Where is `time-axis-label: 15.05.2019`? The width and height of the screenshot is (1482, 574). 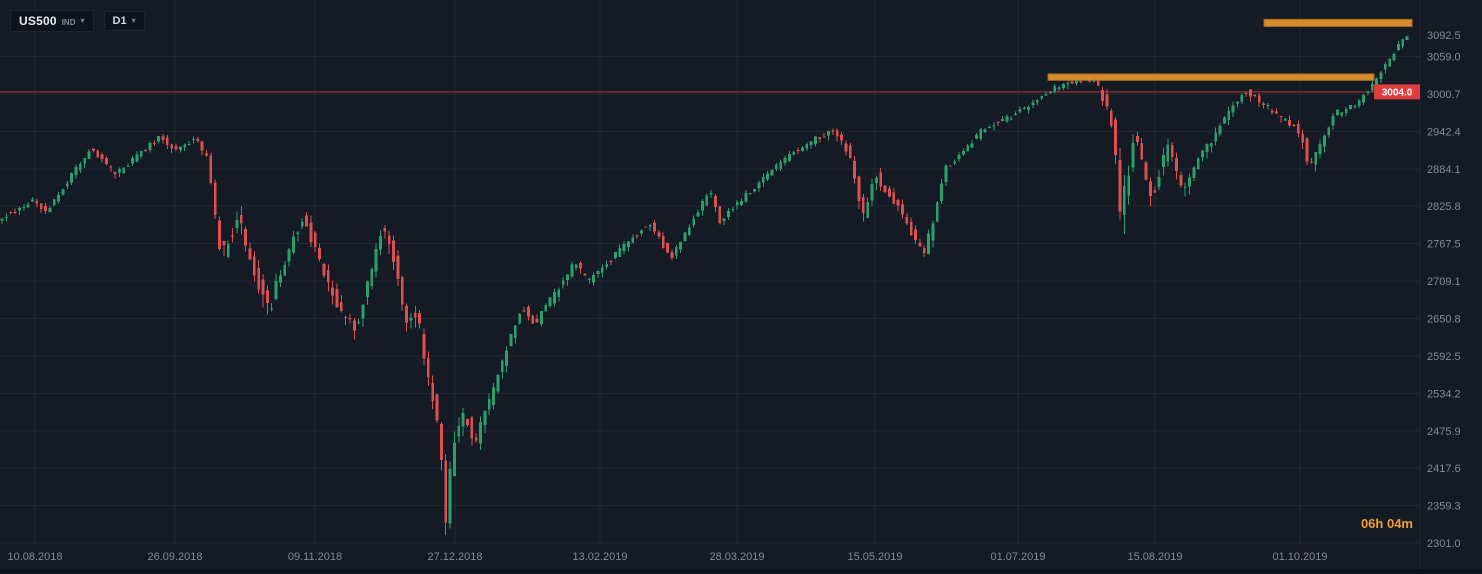
time-axis-label: 15.05.2019 is located at coordinates (874, 557).